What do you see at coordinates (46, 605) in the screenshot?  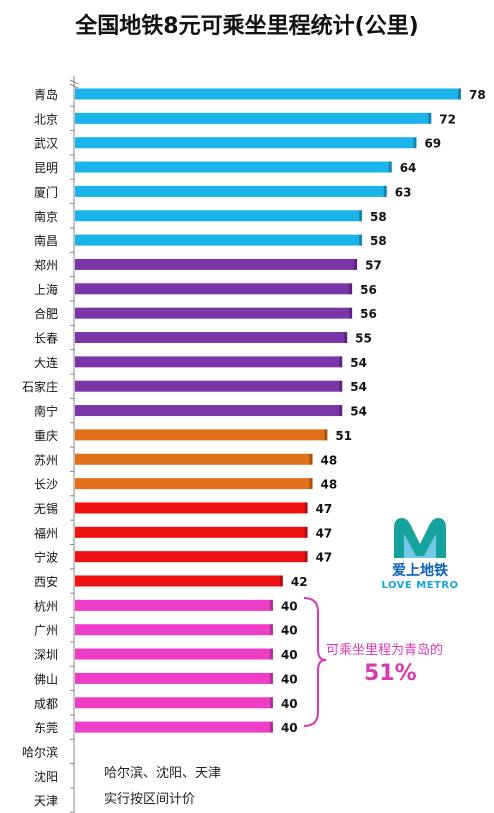 I see `category-label: 杭州` at bounding box center [46, 605].